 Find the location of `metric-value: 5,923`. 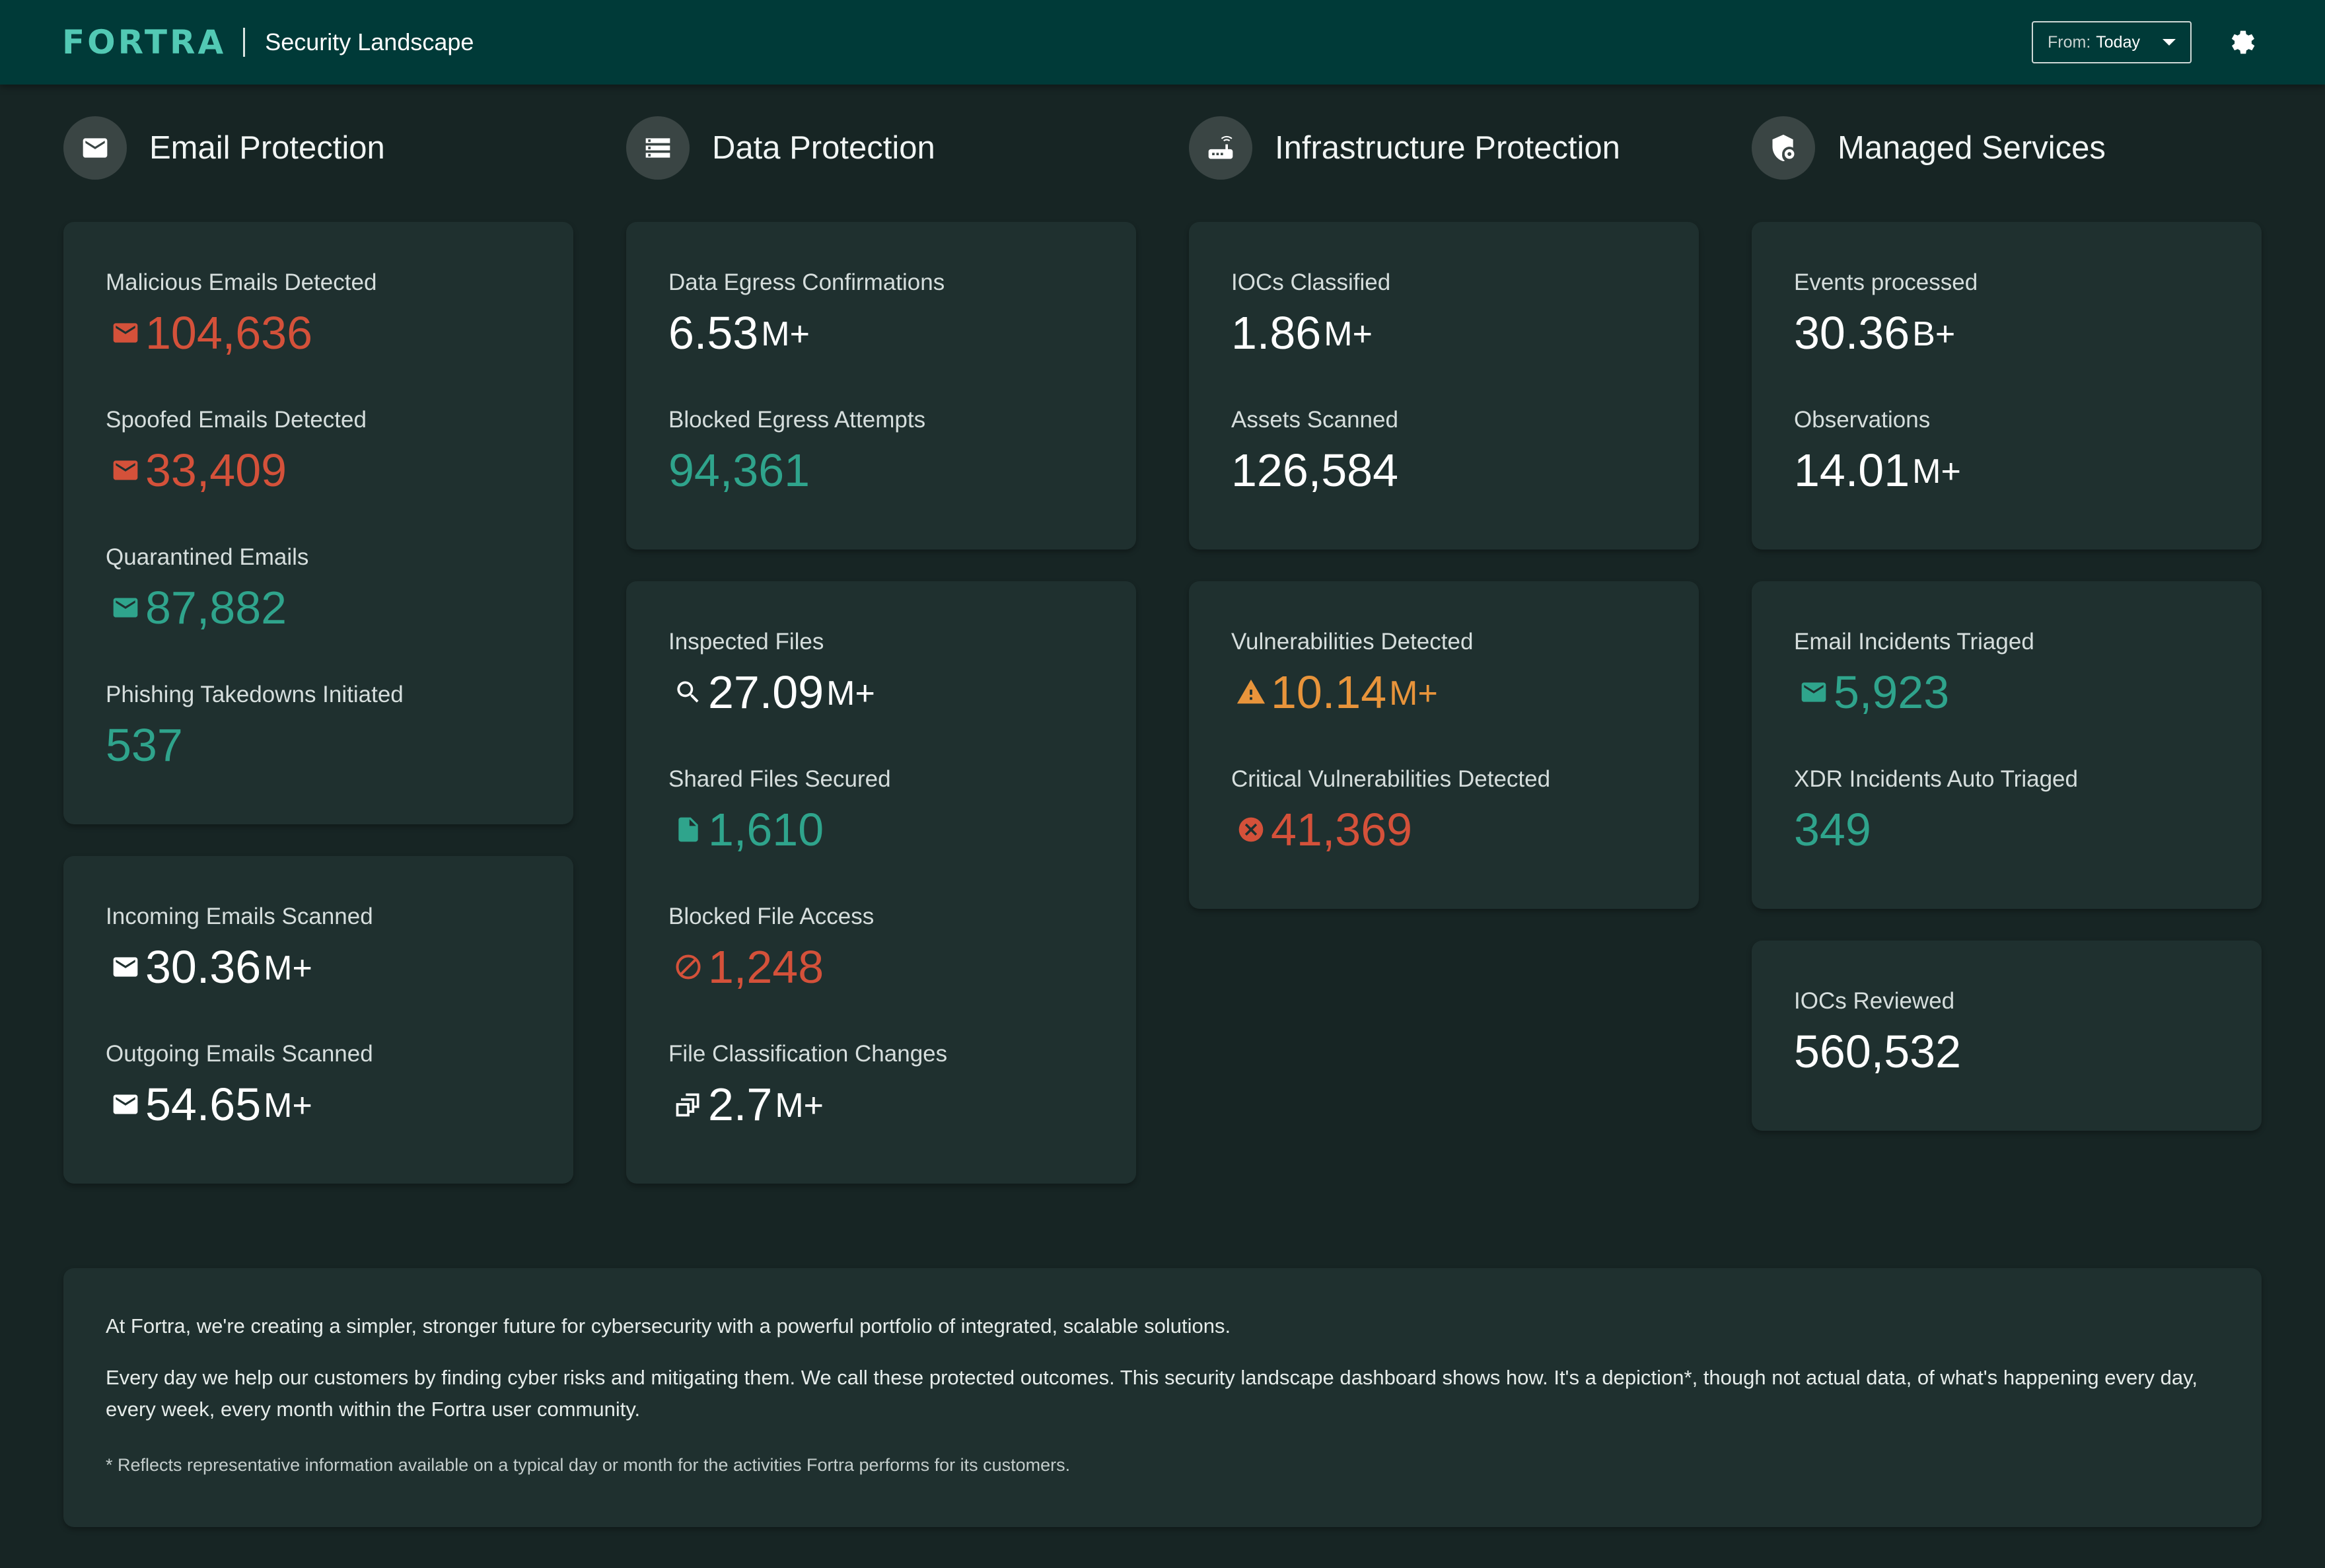

metric-value: 5,923 is located at coordinates (1914, 692).